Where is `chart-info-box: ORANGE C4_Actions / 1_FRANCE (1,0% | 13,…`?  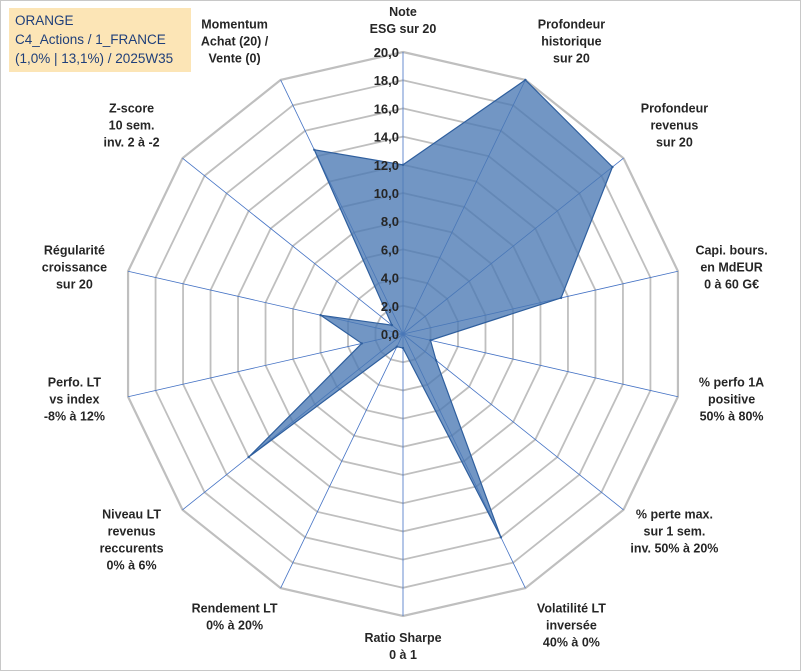
chart-info-box: ORANGE C4_Actions / 1_FRANCE (1,0% | 13,… is located at coordinates (100, 40).